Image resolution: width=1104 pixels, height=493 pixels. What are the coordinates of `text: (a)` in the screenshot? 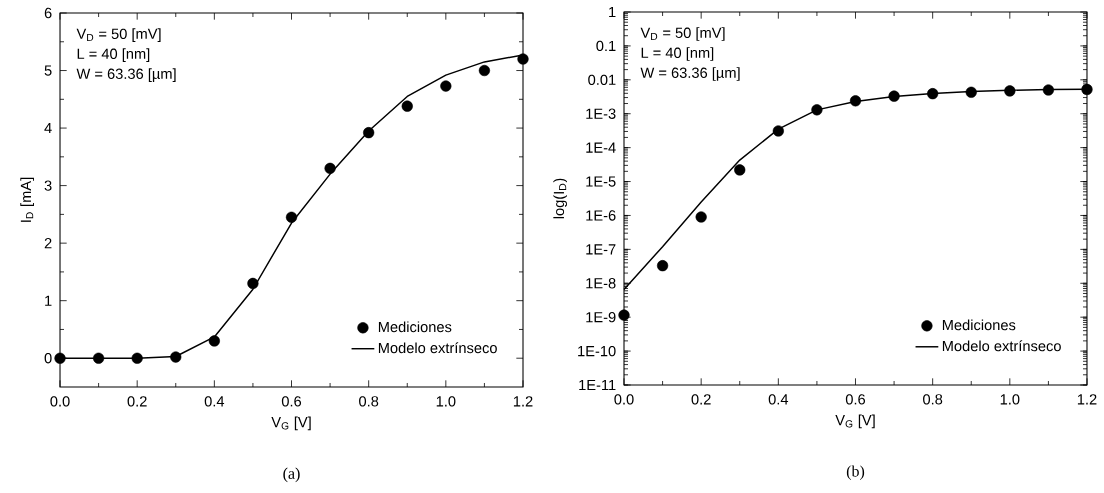 It's located at (291, 475).